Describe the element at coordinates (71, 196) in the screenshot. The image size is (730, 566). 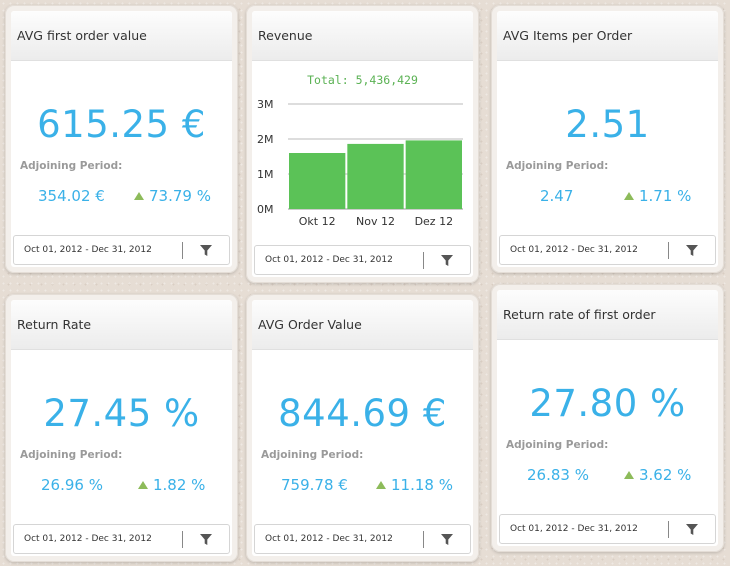
I see `previous-period-value: 354.02 €` at that location.